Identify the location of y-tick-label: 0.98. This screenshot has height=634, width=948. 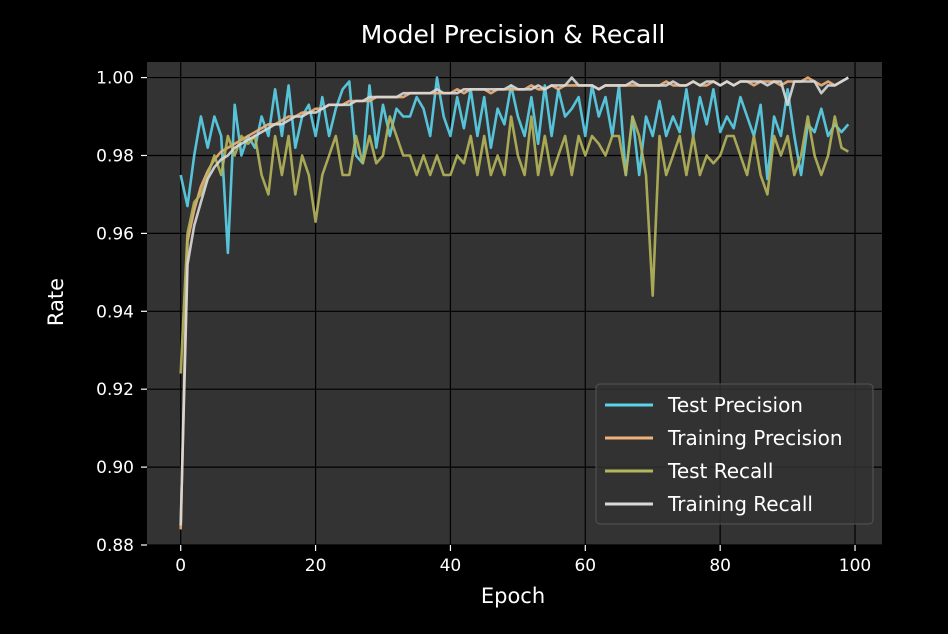
(115, 156).